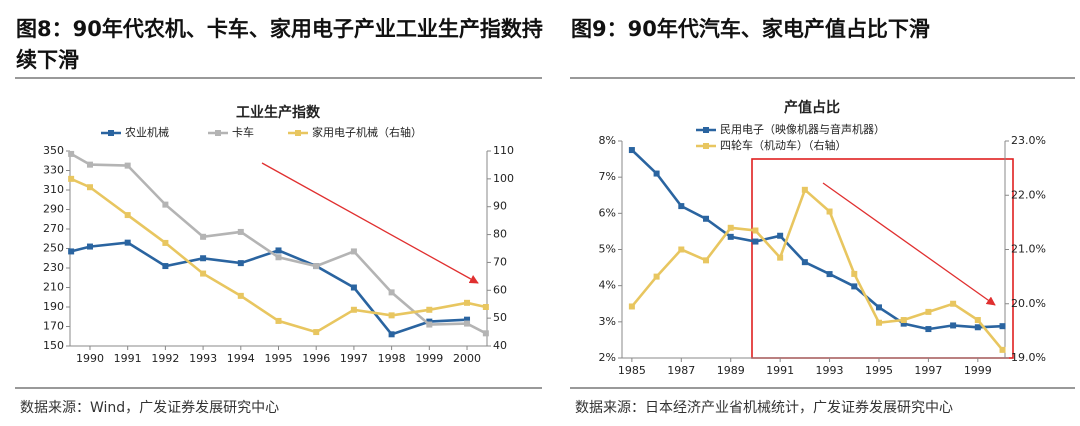  I want to click on chart-title: 产值占比, so click(812, 107).